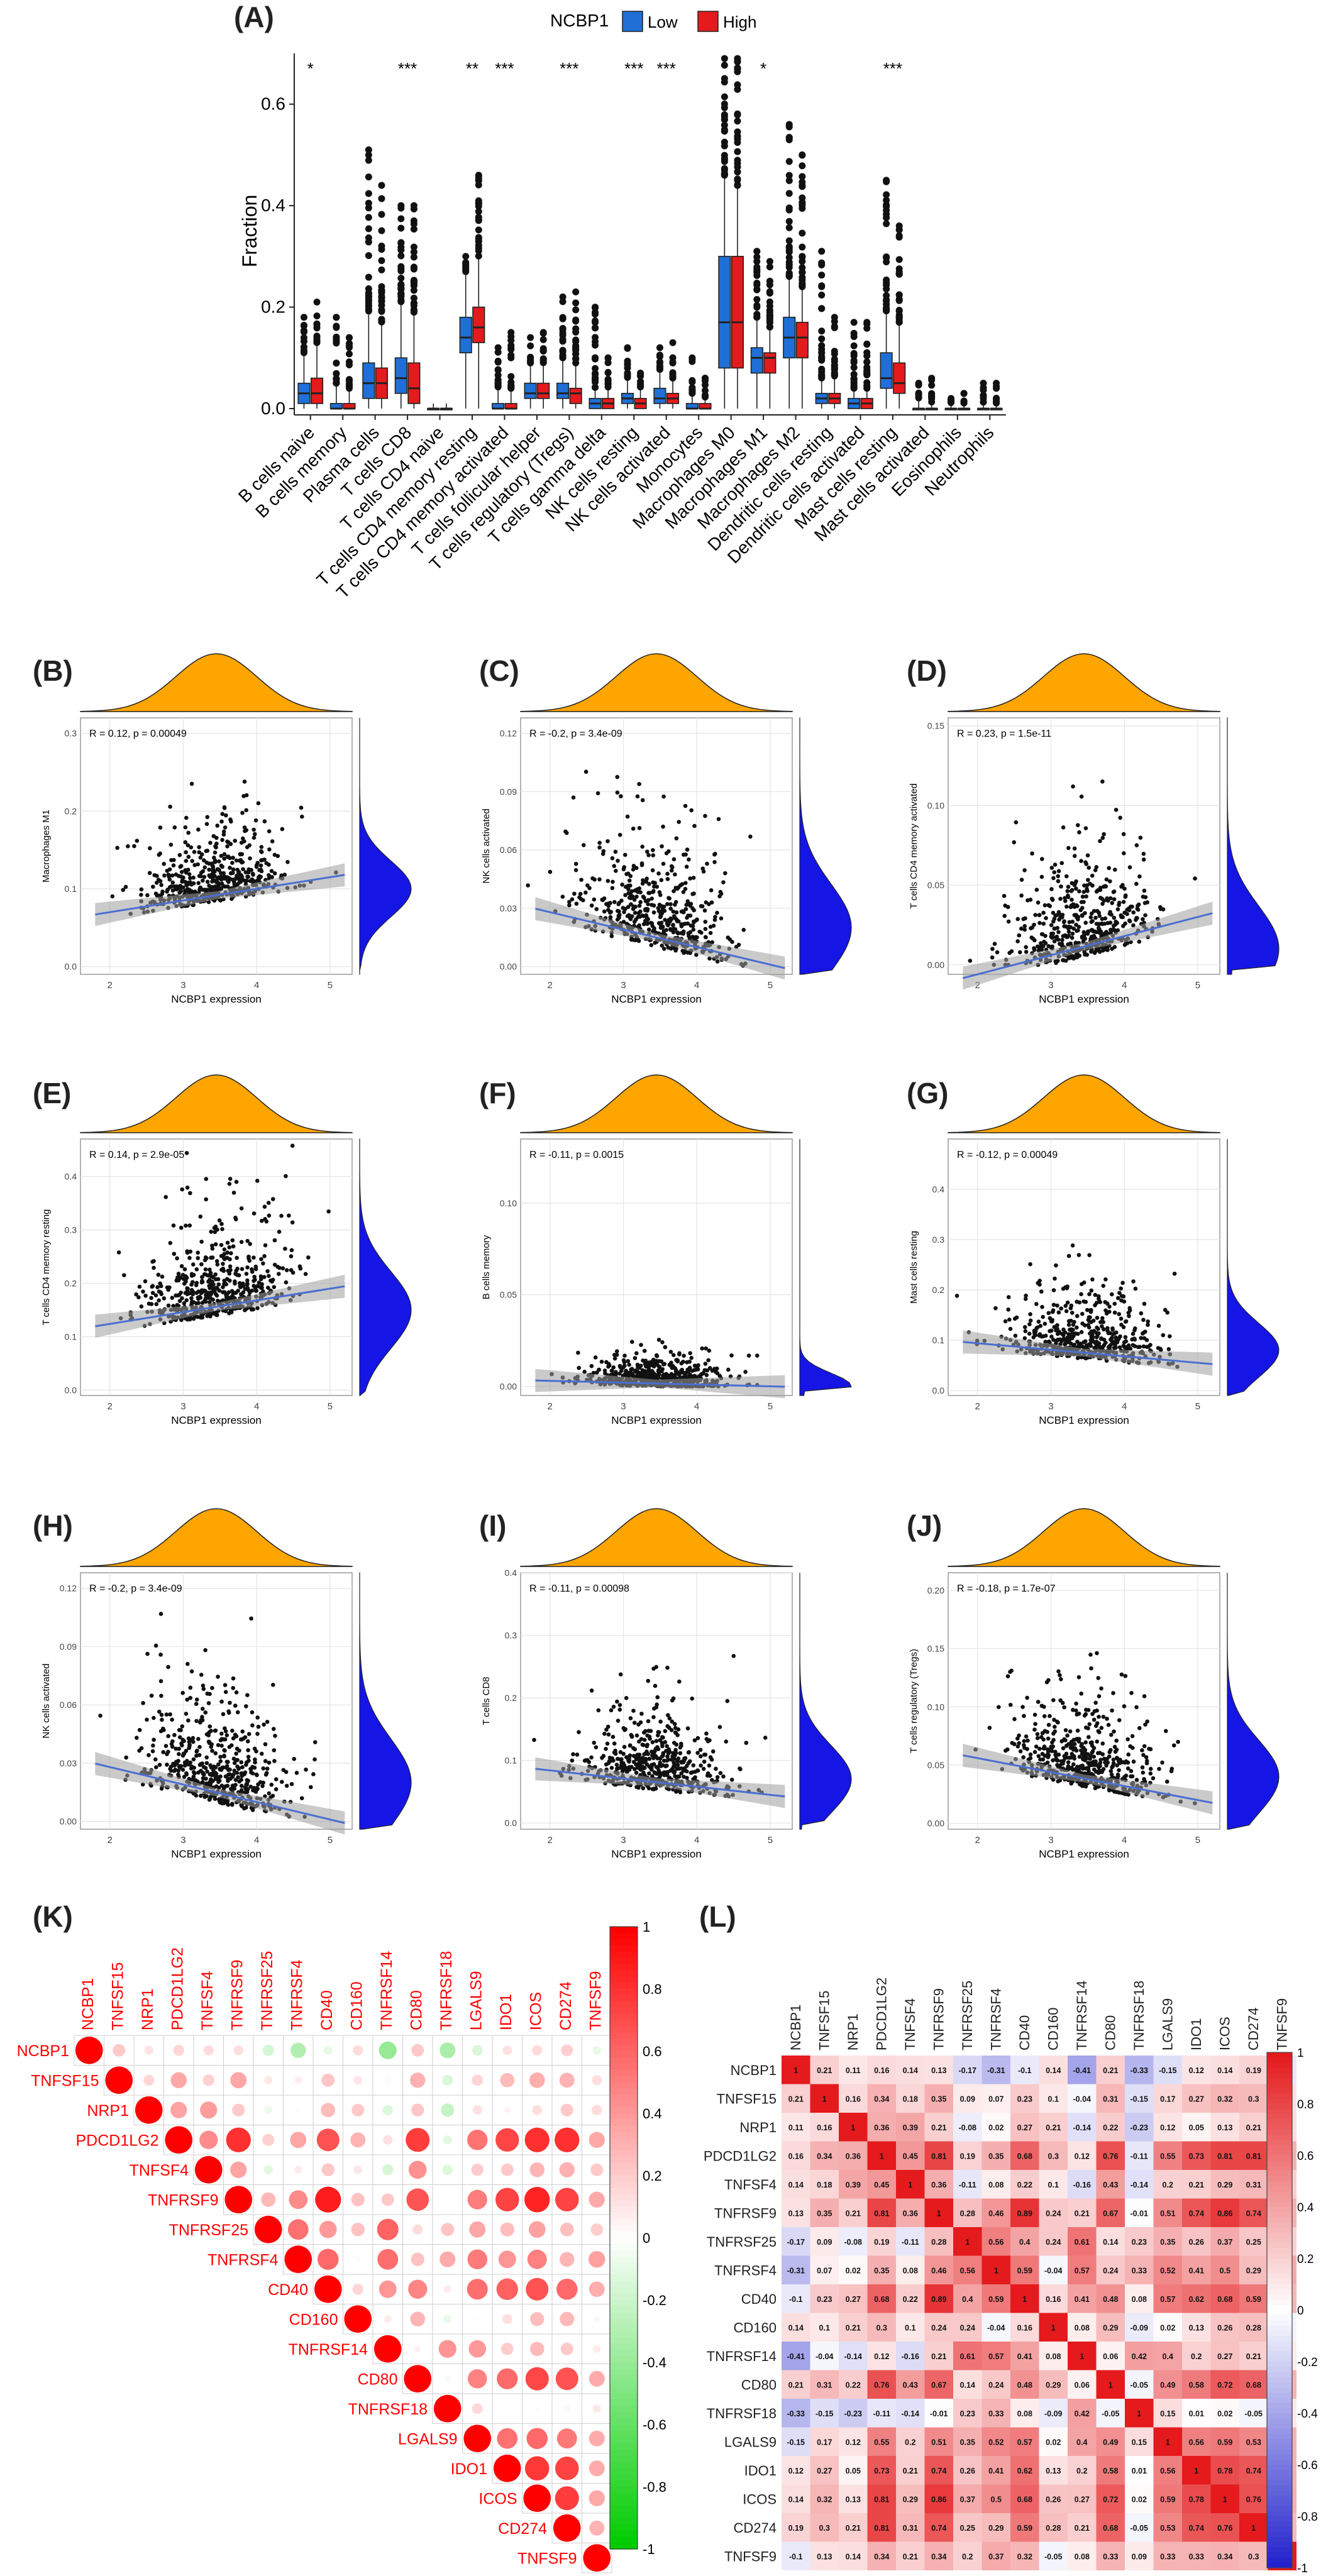 This screenshot has height=2576, width=1338. Describe the element at coordinates (68, 1705) in the screenshot. I see `y-tick-label: 0.06` at that location.